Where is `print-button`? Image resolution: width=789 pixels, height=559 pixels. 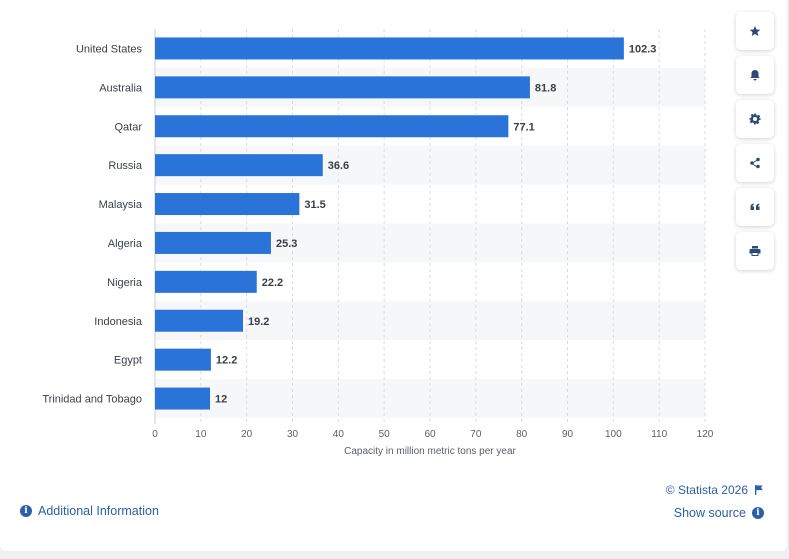 print-button is located at coordinates (755, 251).